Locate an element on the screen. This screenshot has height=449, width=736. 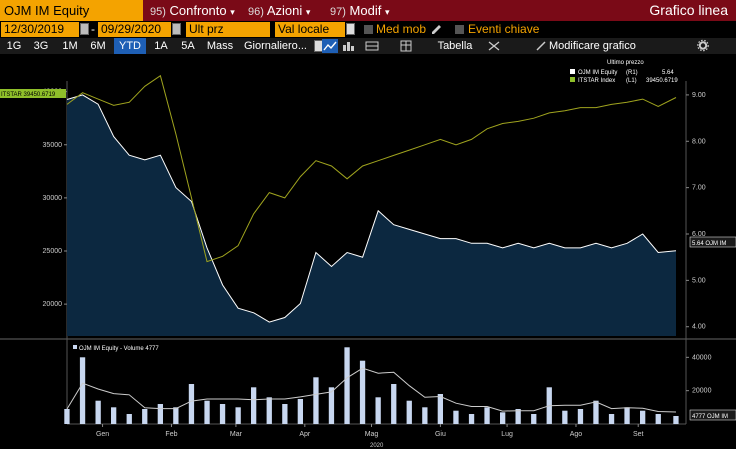
legend-name-index: ITSTAR Index is located at coordinates (596, 81).